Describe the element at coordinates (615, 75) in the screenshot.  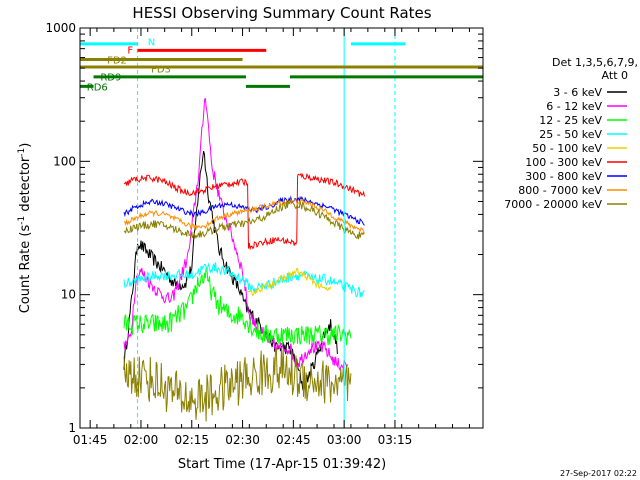
I see `legend-header-attenuator: Att 0` at that location.